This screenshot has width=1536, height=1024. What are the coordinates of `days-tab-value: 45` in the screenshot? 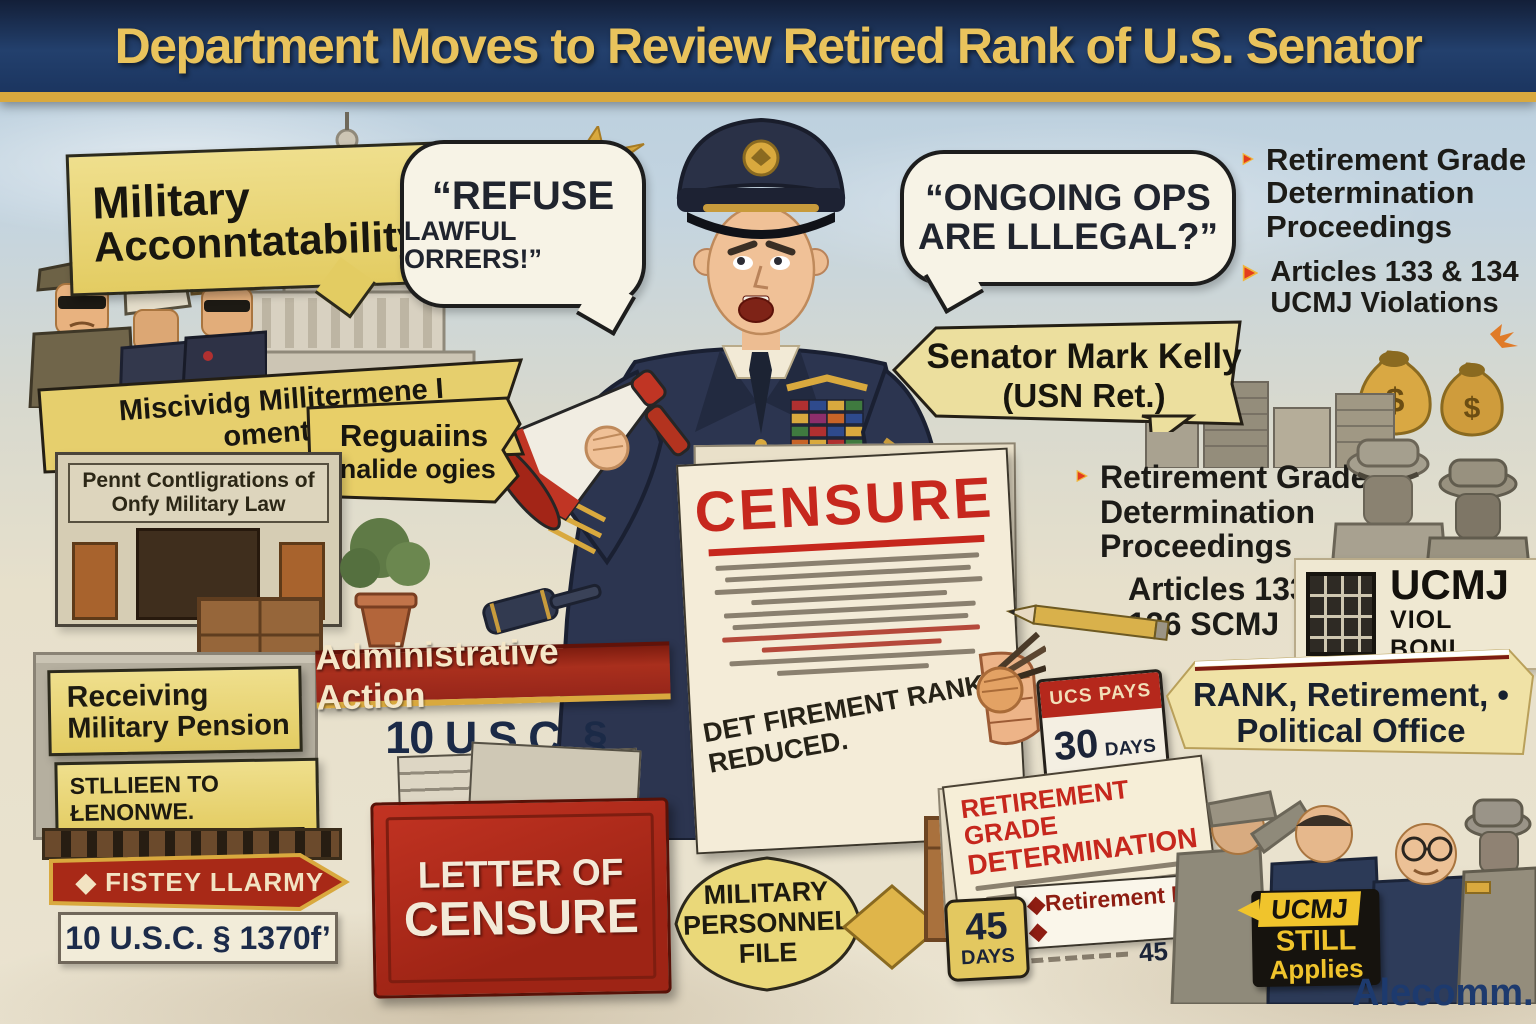 It's located at (986, 927).